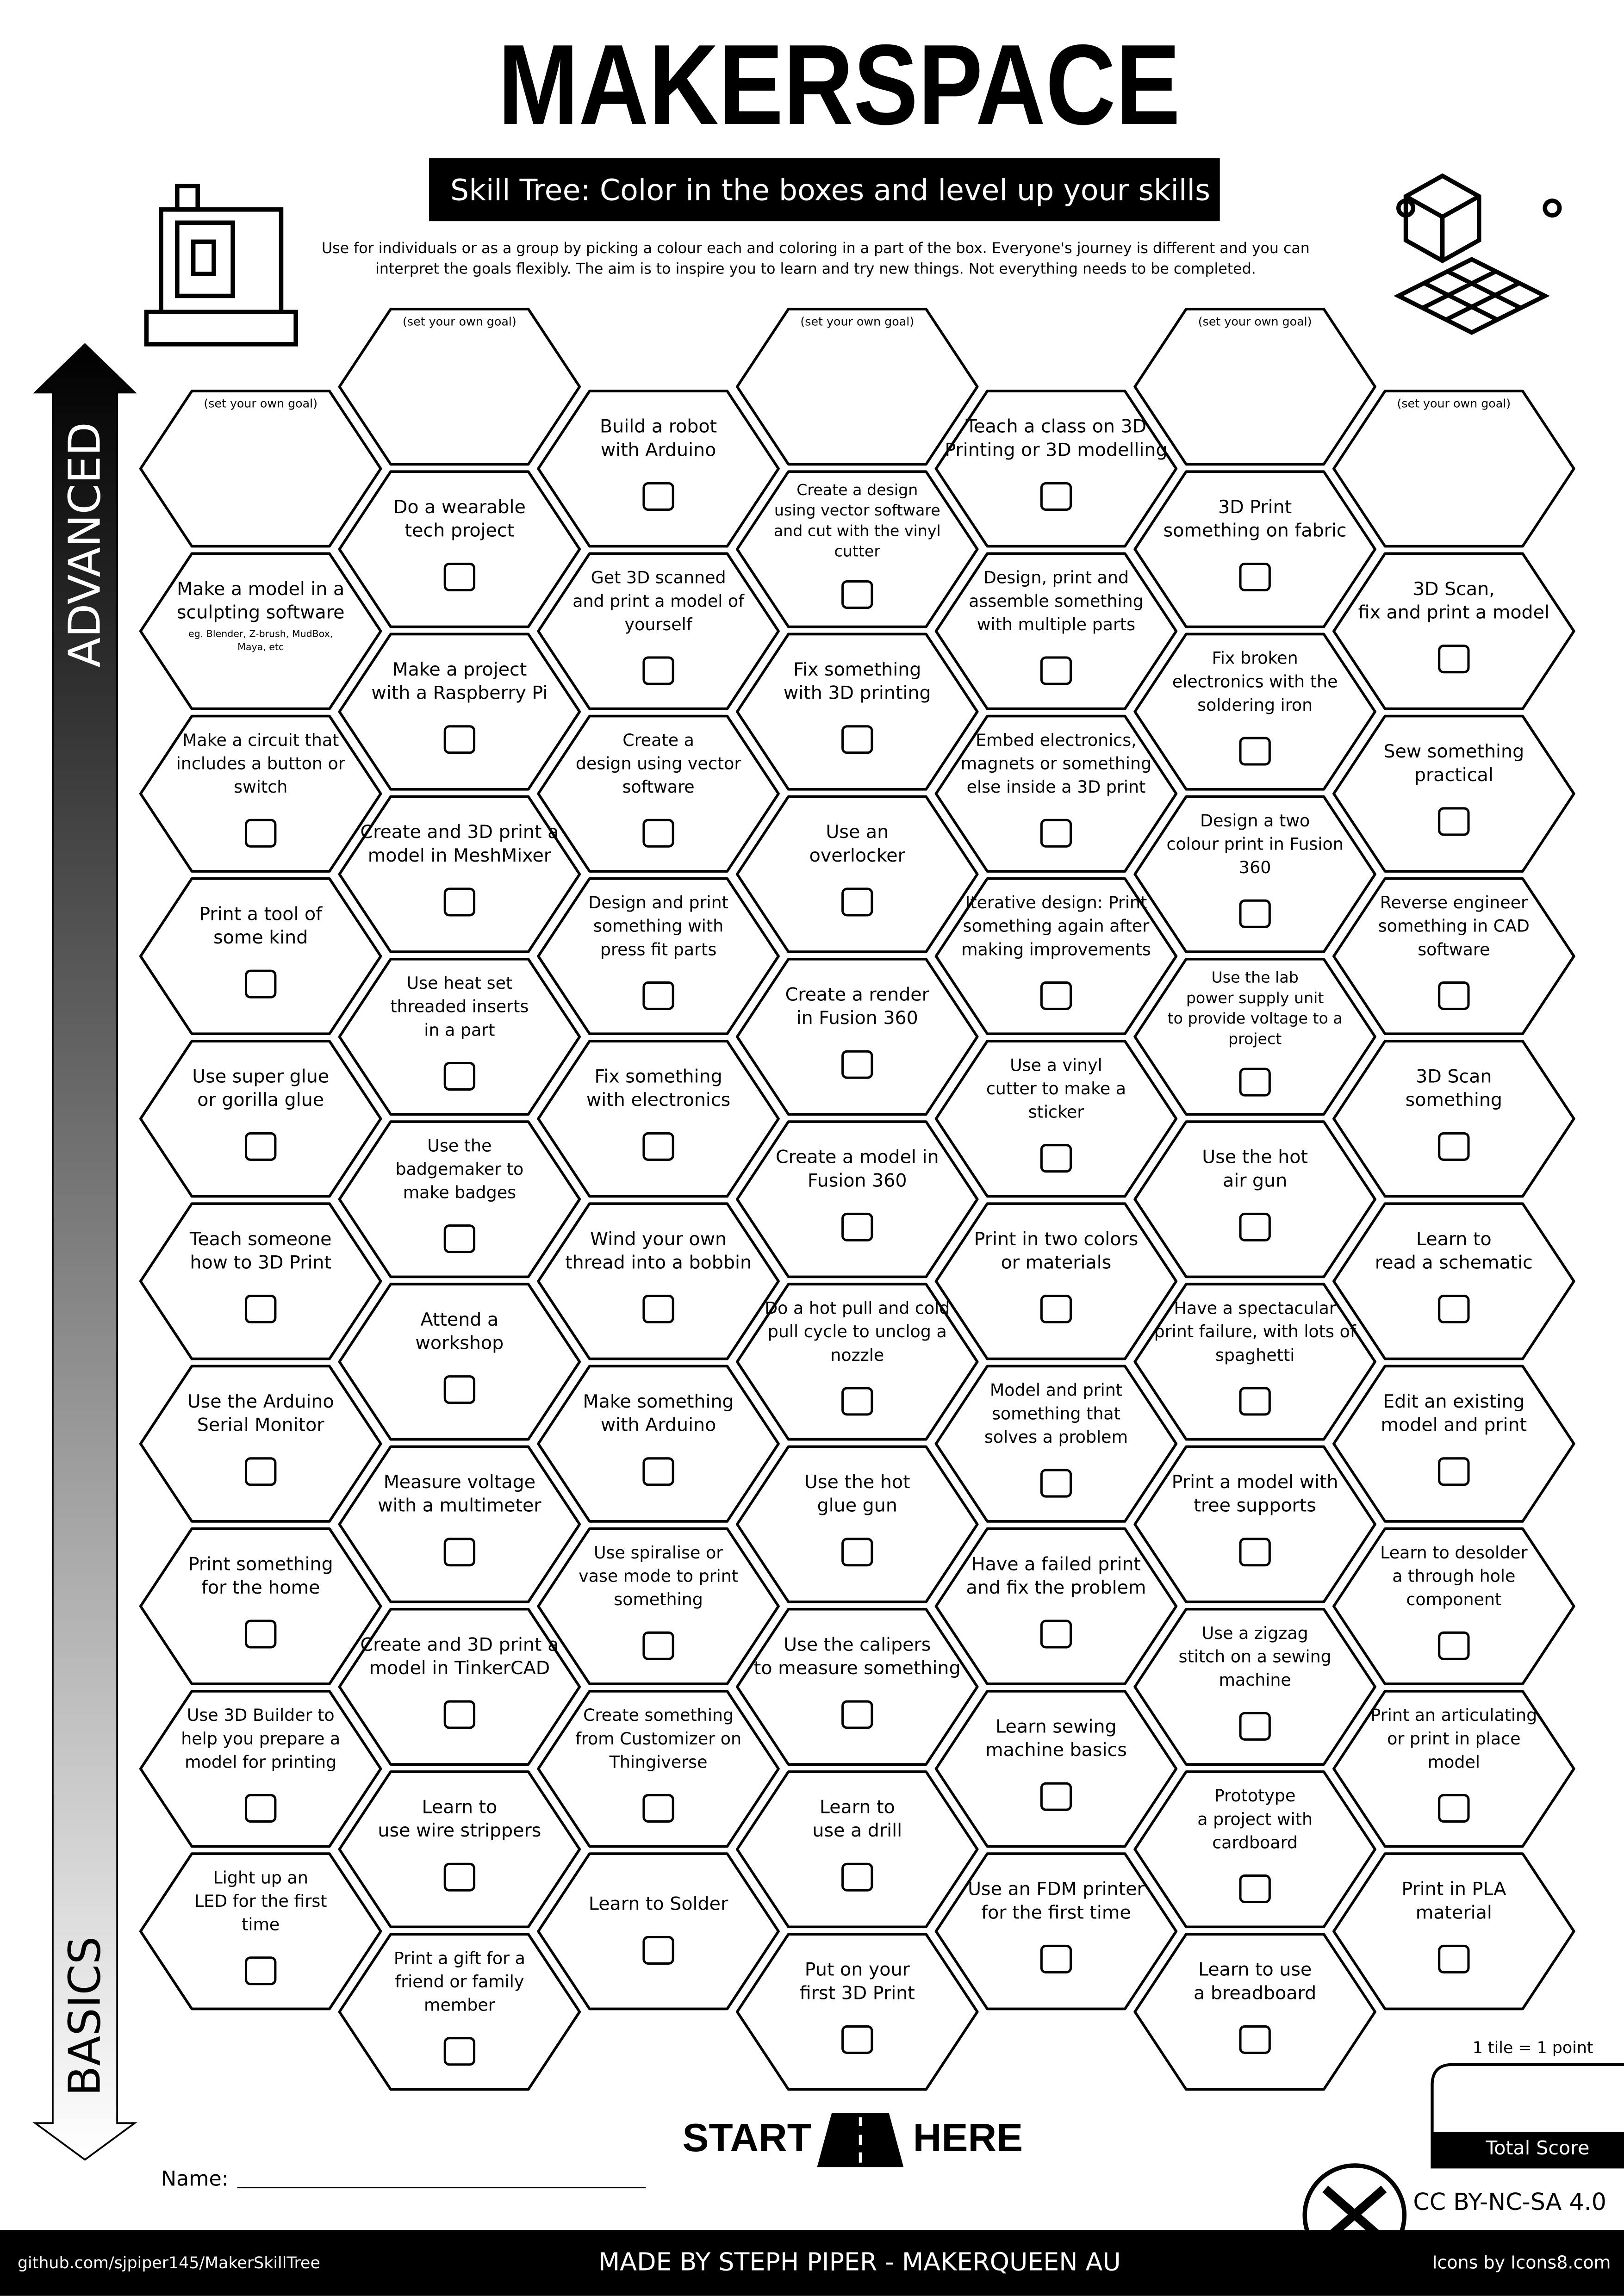 The width and height of the screenshot is (1624, 2296). I want to click on tile-text: Use the Arduino, so click(260, 1401).